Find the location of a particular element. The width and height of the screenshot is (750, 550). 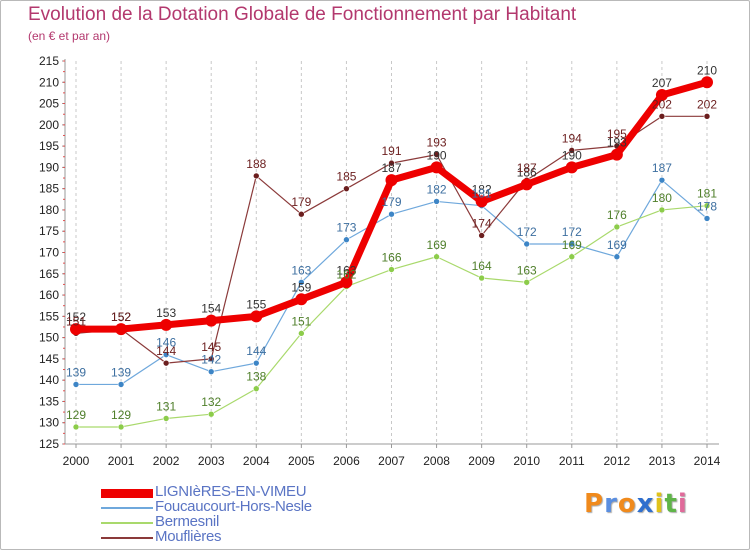

proxiti-logo: Proxiti is located at coordinates (636, 504).